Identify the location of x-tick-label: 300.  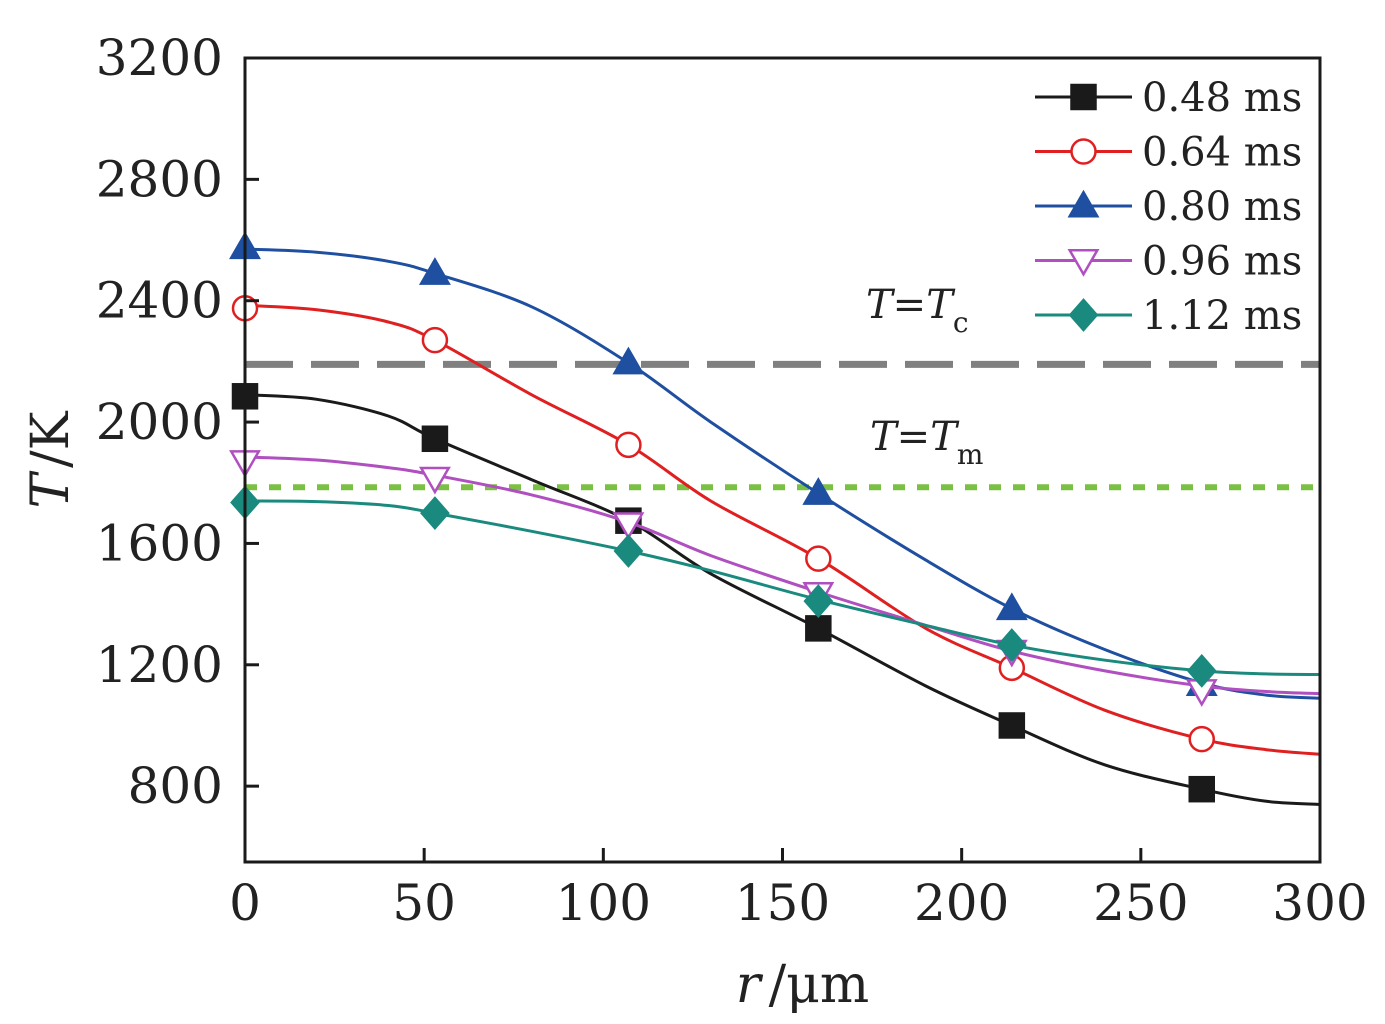
(1319, 903).